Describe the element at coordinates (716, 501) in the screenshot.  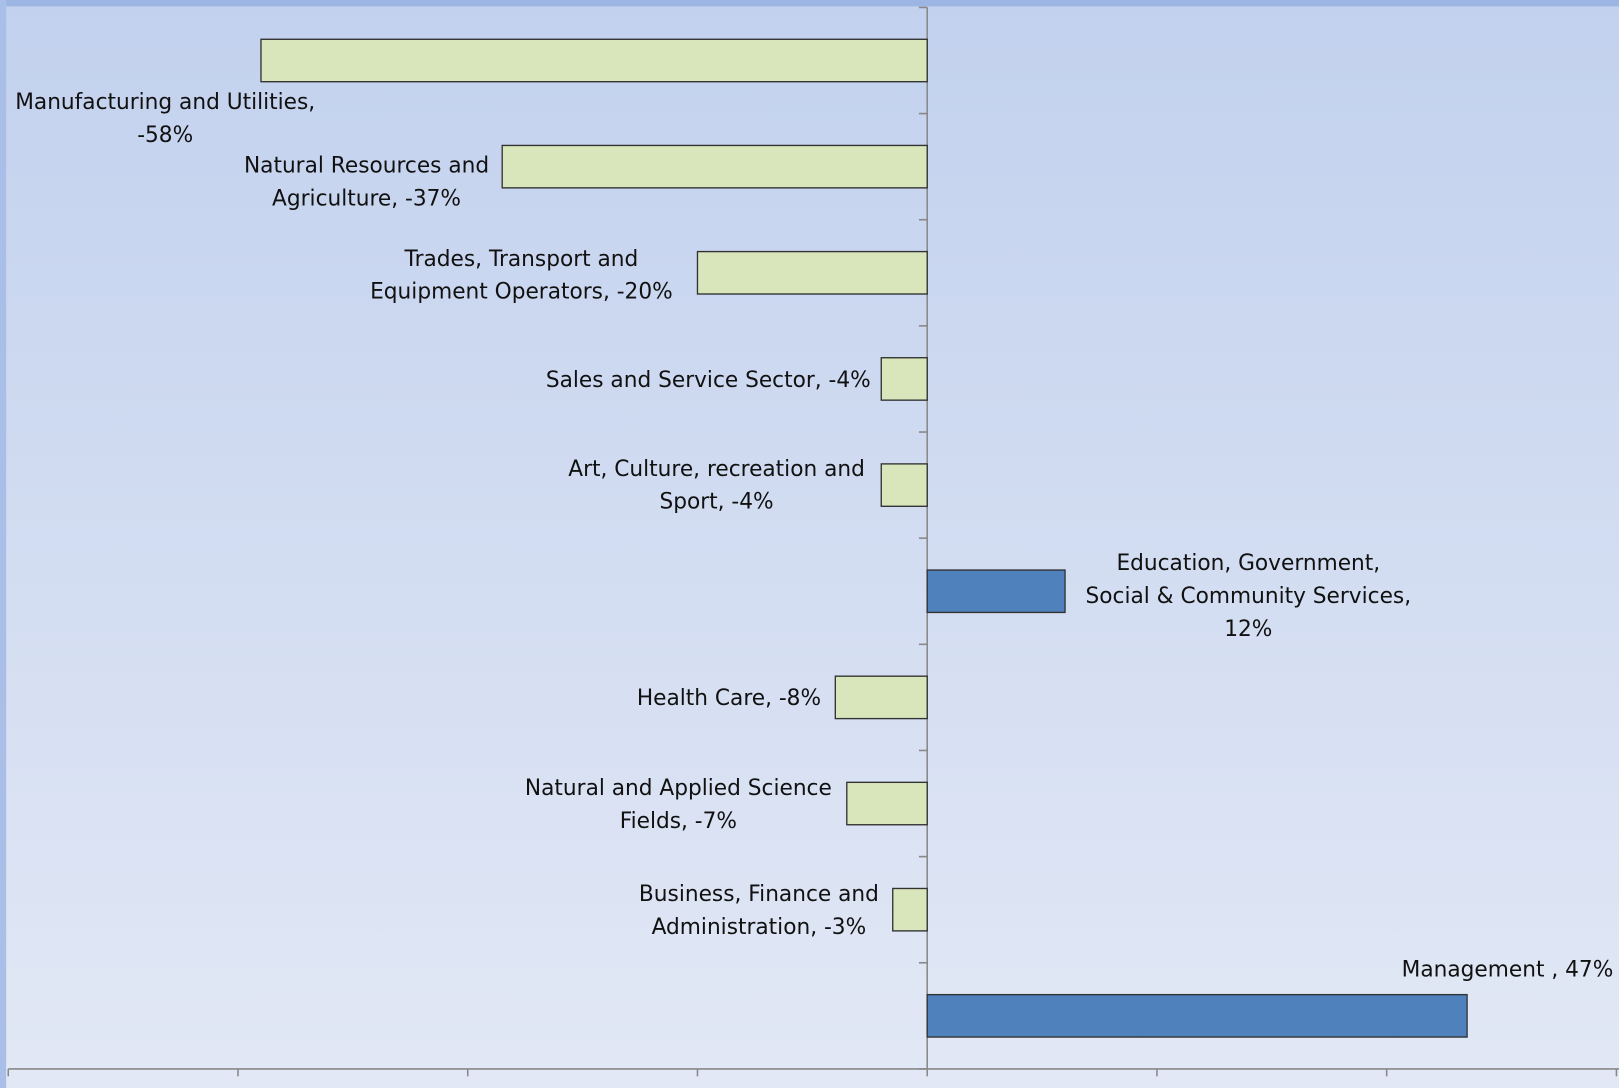
I see `data-label: Sport, -4%` at that location.